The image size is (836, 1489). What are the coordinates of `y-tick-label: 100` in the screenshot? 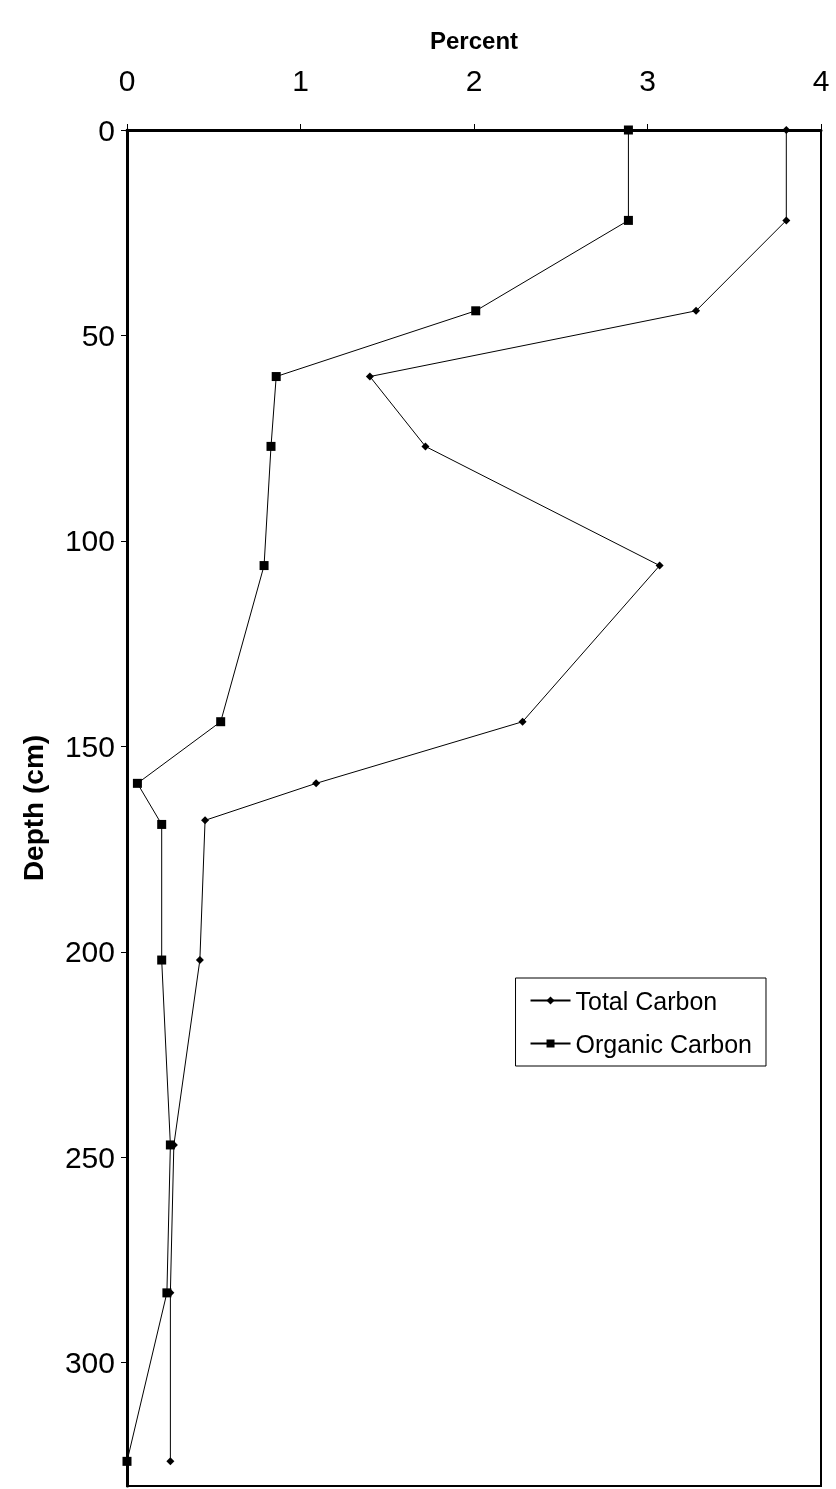 It's located at (89, 541).